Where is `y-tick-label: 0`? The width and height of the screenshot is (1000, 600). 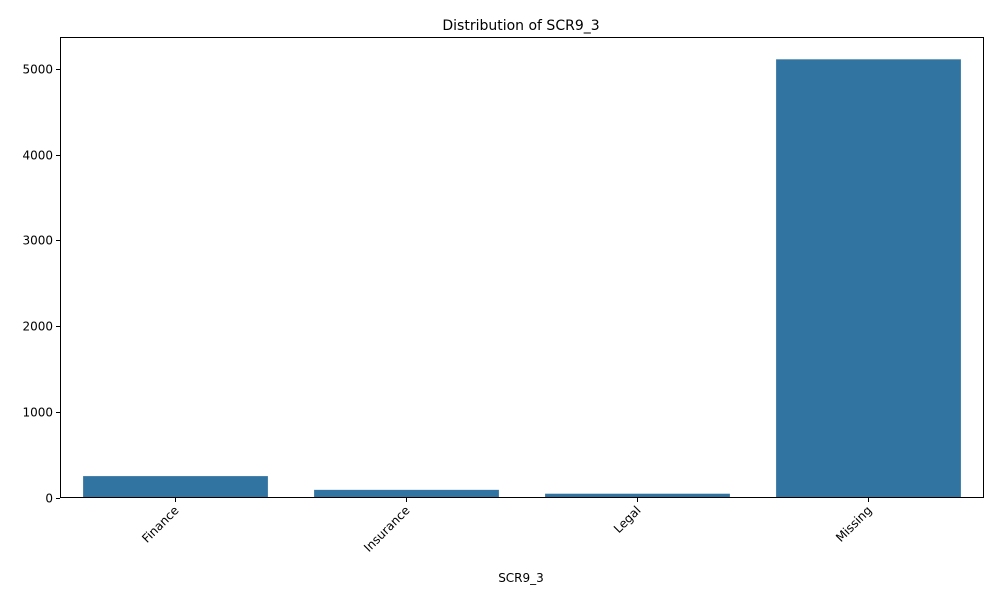 y-tick-label: 0 is located at coordinates (49, 499).